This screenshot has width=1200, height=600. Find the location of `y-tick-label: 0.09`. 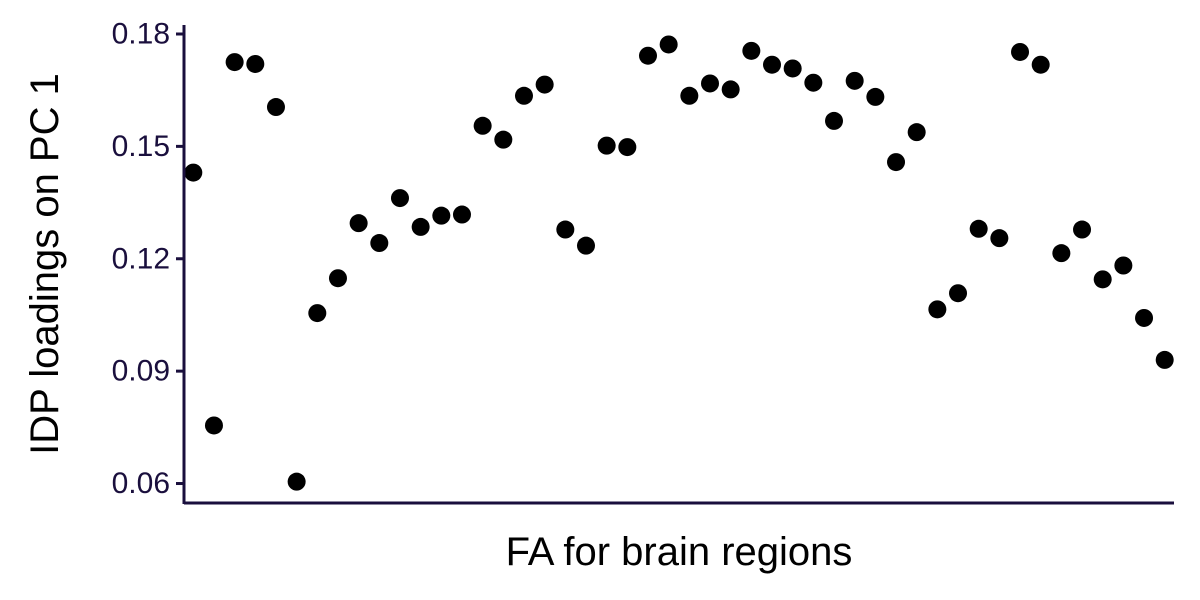

y-tick-label: 0.09 is located at coordinates (141, 371).